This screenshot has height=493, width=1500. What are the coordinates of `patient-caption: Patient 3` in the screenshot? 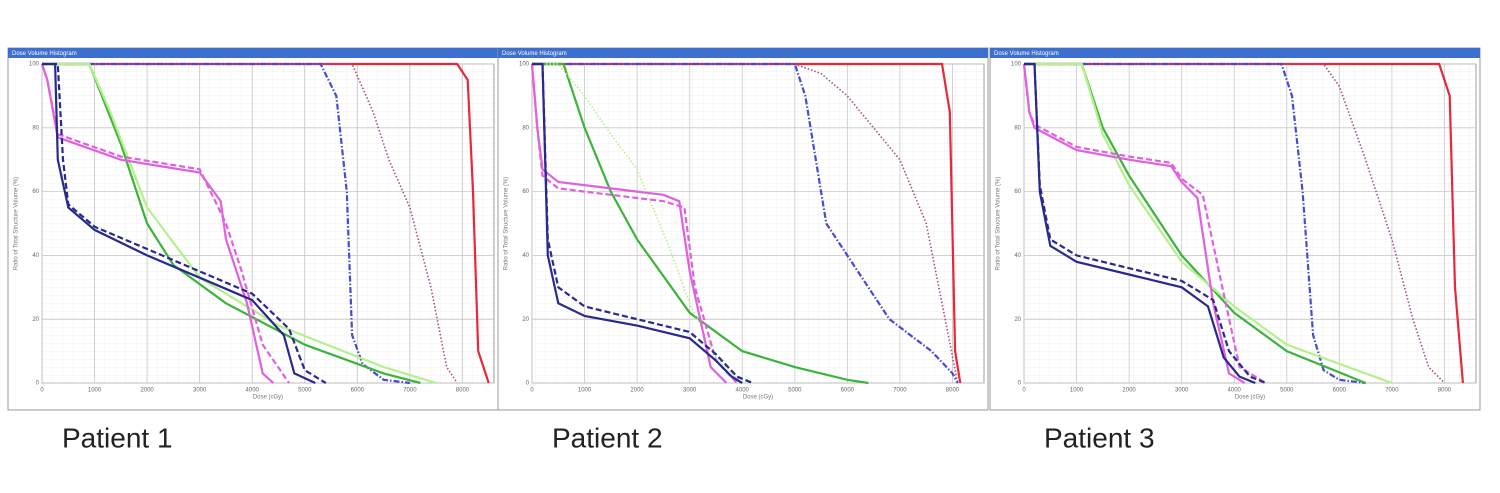 It's located at (1099, 437).